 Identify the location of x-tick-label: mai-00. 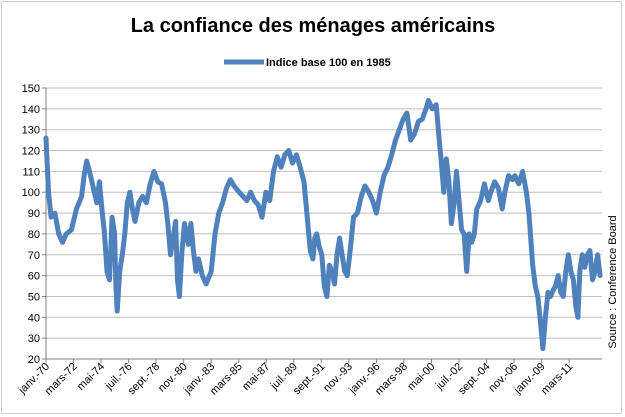
(421, 377).